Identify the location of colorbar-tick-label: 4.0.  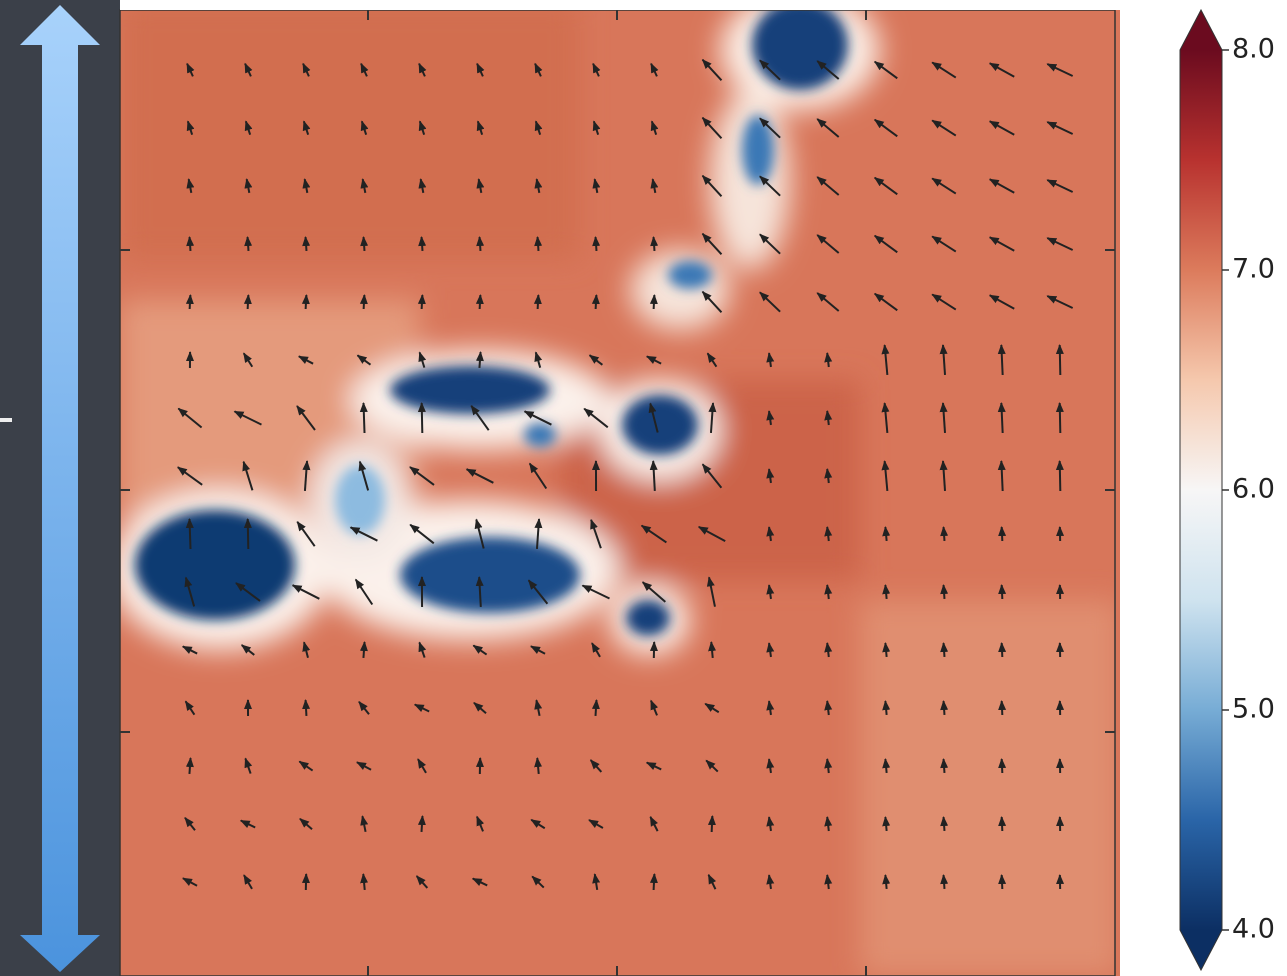
(1253, 929).